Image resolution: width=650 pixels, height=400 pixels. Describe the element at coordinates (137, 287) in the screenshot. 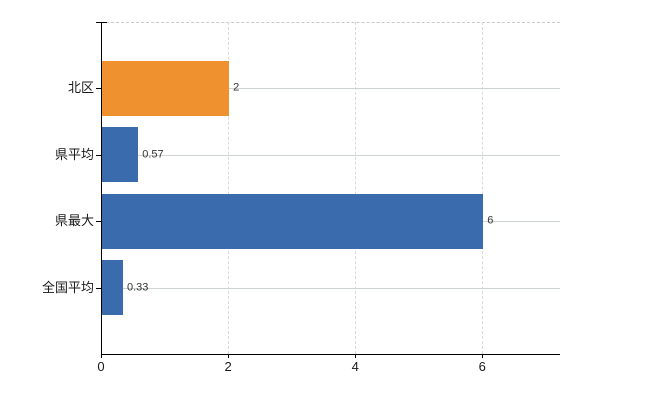

I see `bar-value-label: 0.33` at that location.